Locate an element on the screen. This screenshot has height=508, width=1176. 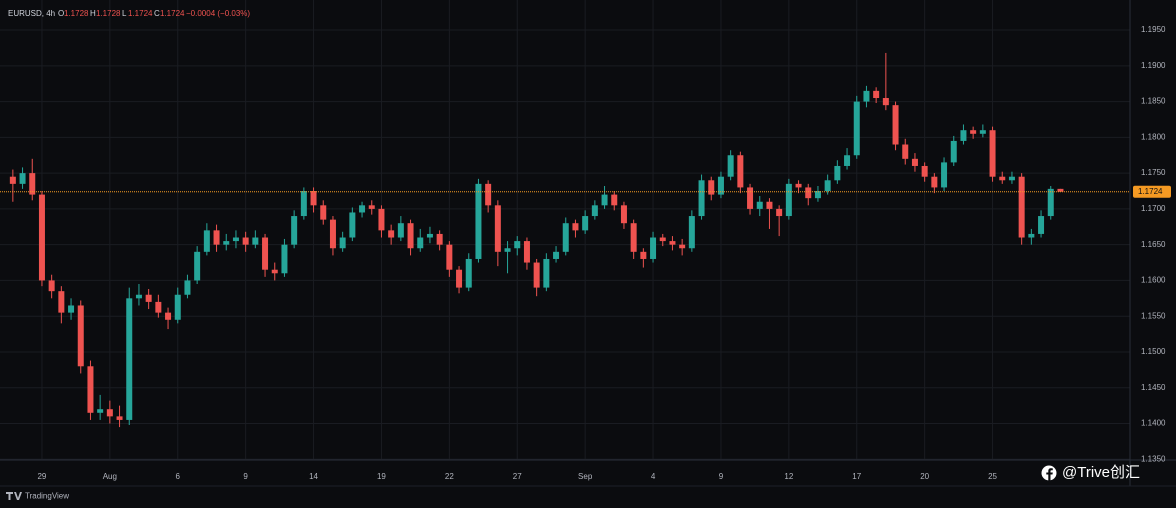
x-tick-label: 20 is located at coordinates (924, 476).